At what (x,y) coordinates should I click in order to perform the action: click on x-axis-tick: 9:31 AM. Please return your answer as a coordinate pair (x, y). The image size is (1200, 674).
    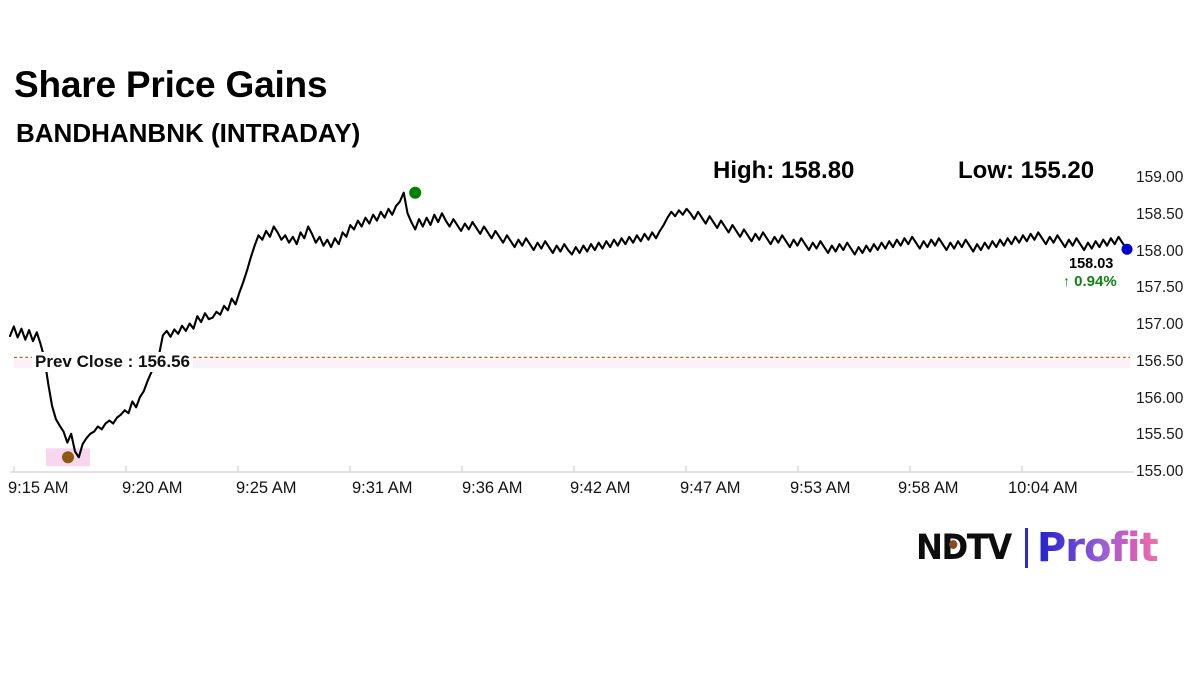
    Looking at the image, I should click on (382, 488).